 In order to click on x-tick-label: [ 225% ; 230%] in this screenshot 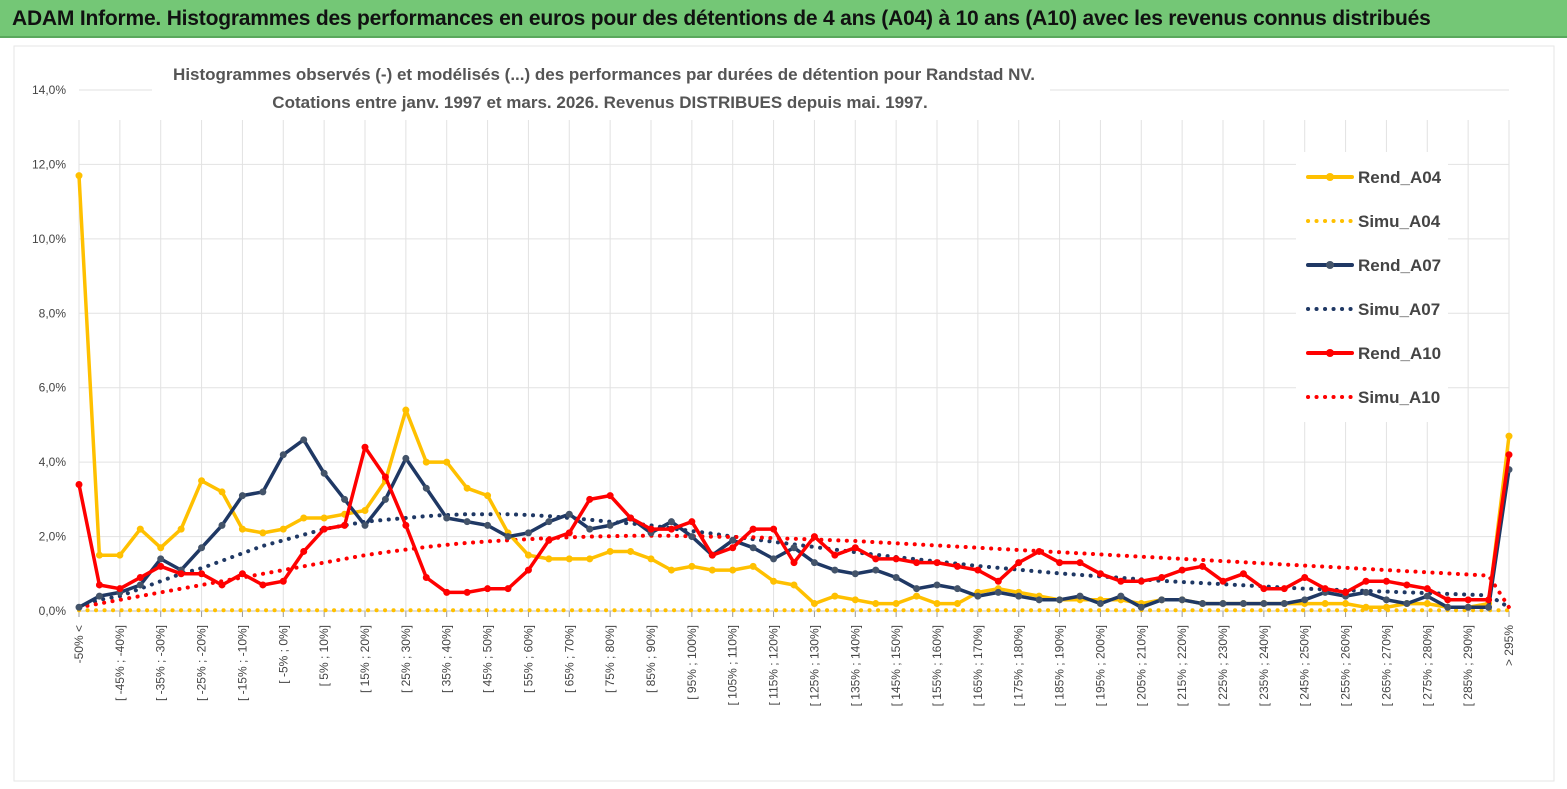, I will do `click(1223, 665)`.